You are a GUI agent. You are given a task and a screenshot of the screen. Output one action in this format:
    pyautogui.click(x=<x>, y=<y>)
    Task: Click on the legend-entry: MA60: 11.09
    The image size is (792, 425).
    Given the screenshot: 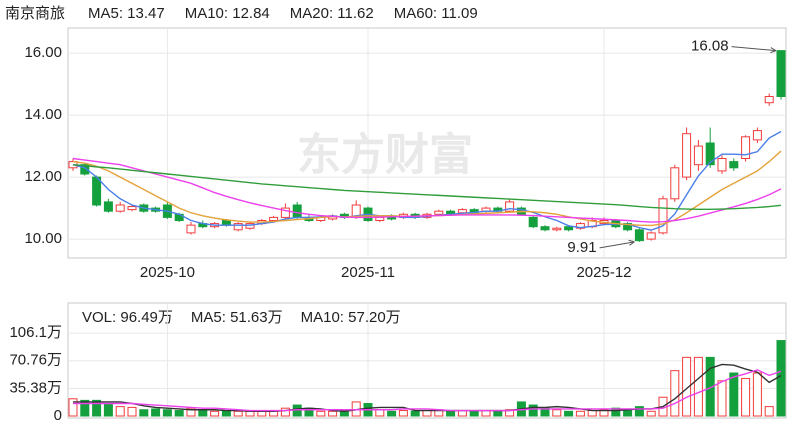 What is the action you would take?
    pyautogui.click(x=436, y=13)
    